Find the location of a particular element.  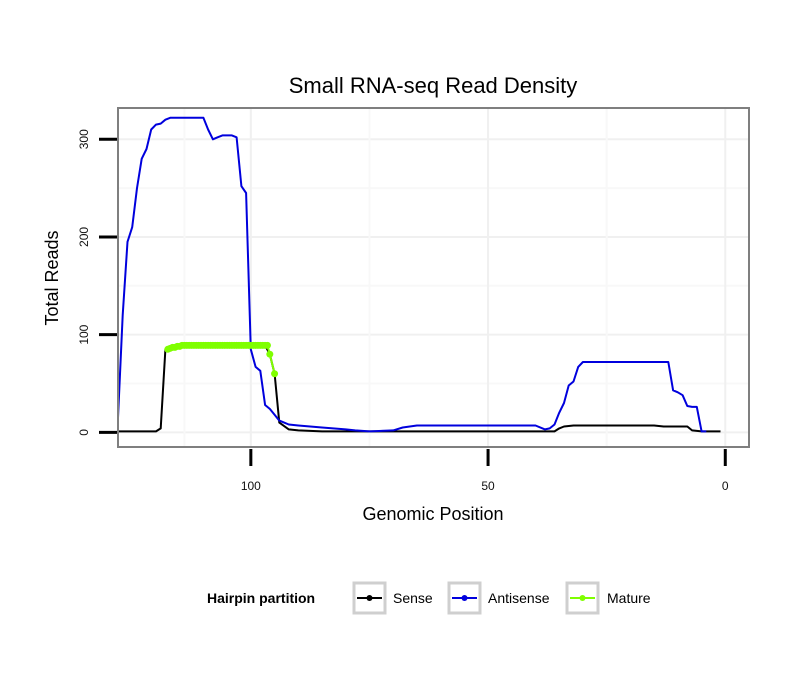

y-tick-label: 200 is located at coordinates (84, 237).